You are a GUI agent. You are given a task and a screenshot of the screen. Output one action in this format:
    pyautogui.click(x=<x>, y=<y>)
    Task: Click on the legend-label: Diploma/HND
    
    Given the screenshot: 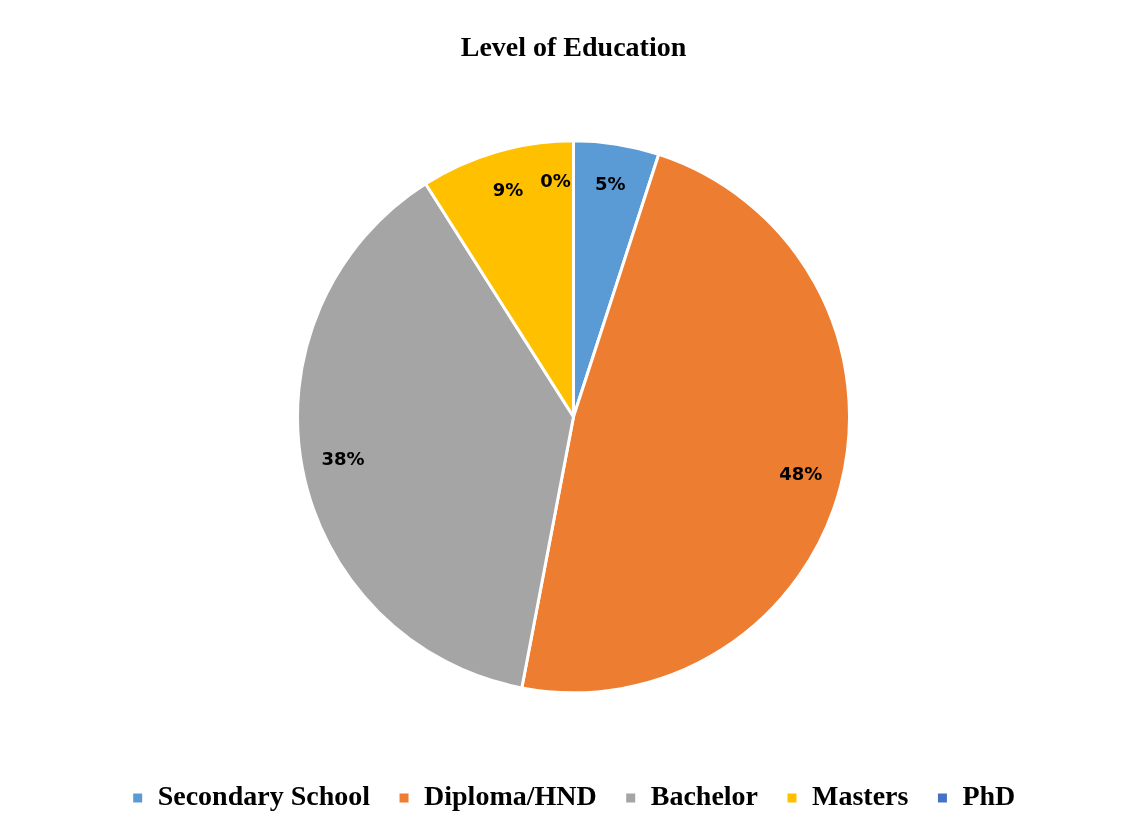 What is the action you would take?
    pyautogui.click(x=510, y=796)
    